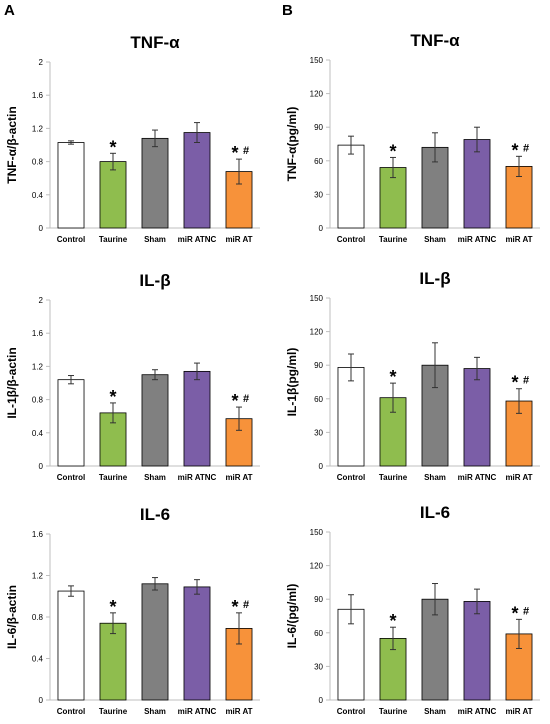 The width and height of the screenshot is (550, 724). Describe the element at coordinates (12, 144) in the screenshot. I see `y-axis-label: TNF-α/β-actin` at that location.